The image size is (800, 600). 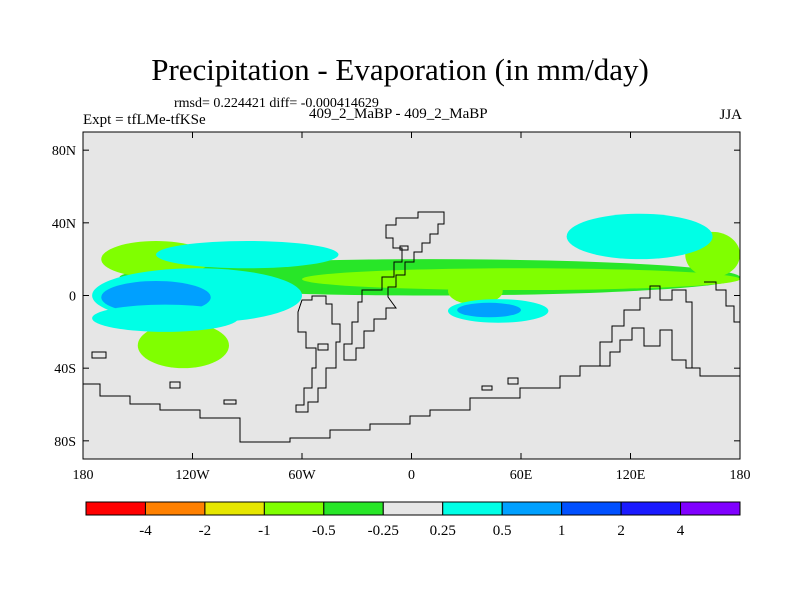 What do you see at coordinates (411, 475) in the screenshot?
I see `x-tick-label-3: 0` at bounding box center [411, 475].